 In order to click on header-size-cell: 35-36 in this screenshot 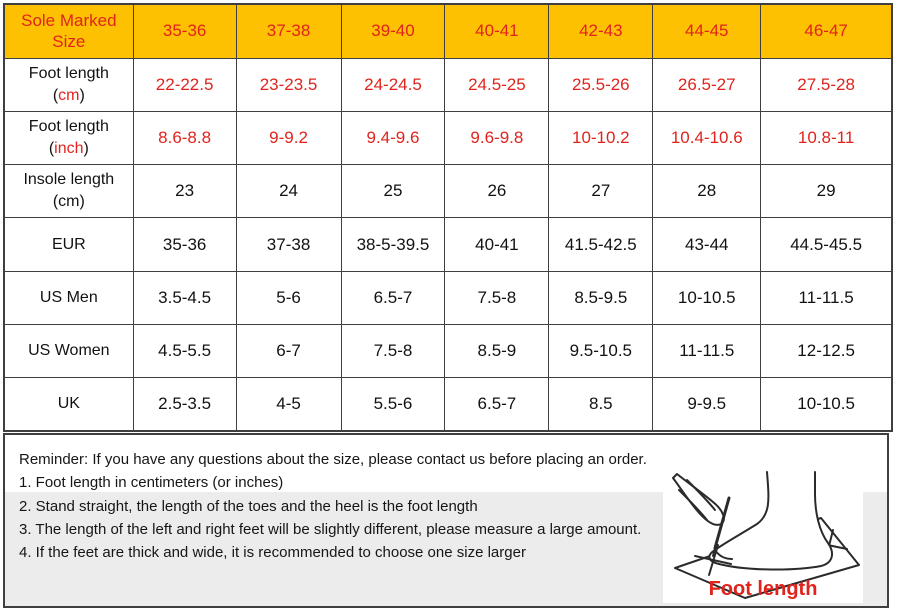, I will do `click(184, 31)`.